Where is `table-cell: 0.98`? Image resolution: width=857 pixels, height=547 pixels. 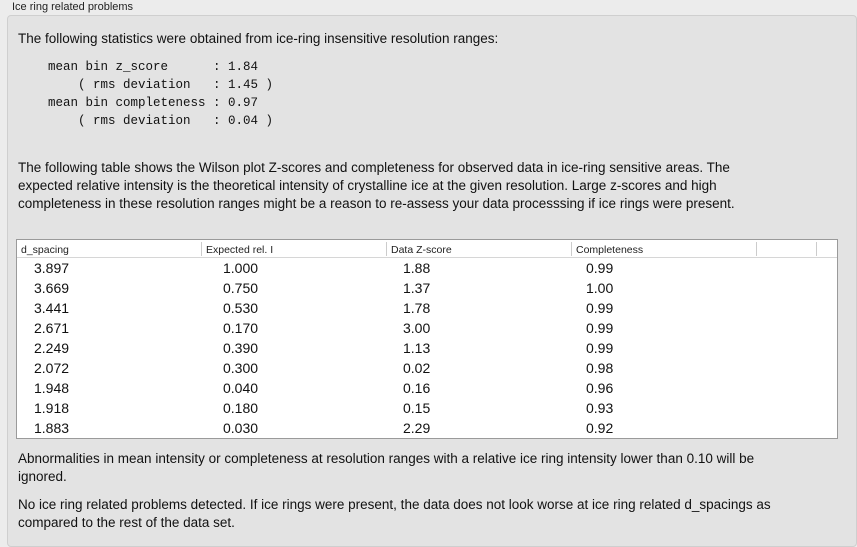 table-cell: 0.98 is located at coordinates (600, 368).